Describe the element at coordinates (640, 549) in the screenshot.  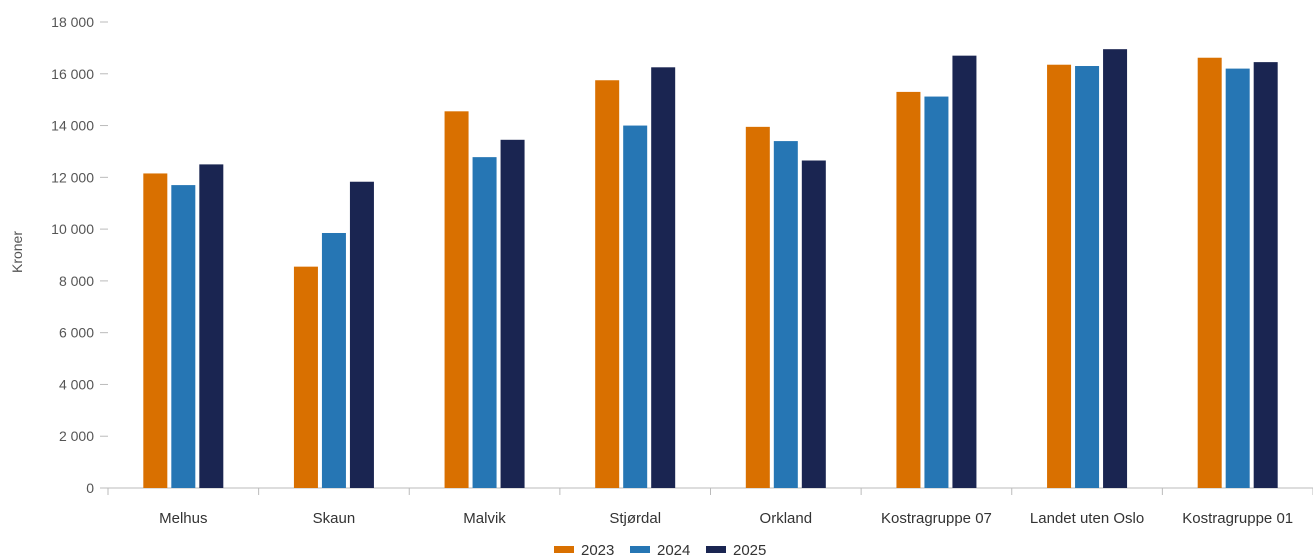
I see `legend-swatch-2024` at that location.